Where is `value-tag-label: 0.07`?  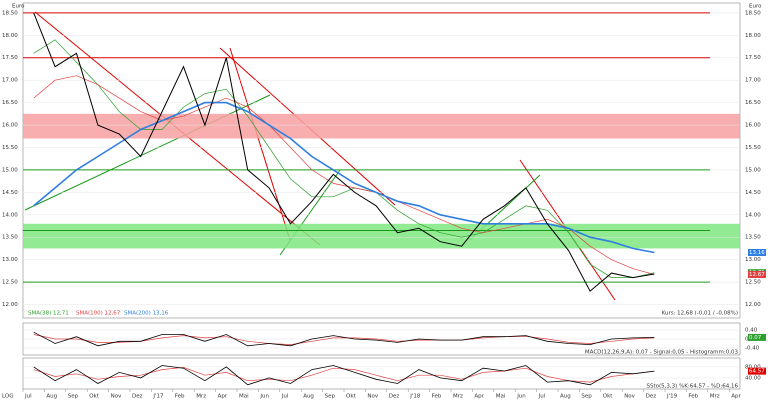
value-tag-label: 0.07 is located at coordinates (755, 338).